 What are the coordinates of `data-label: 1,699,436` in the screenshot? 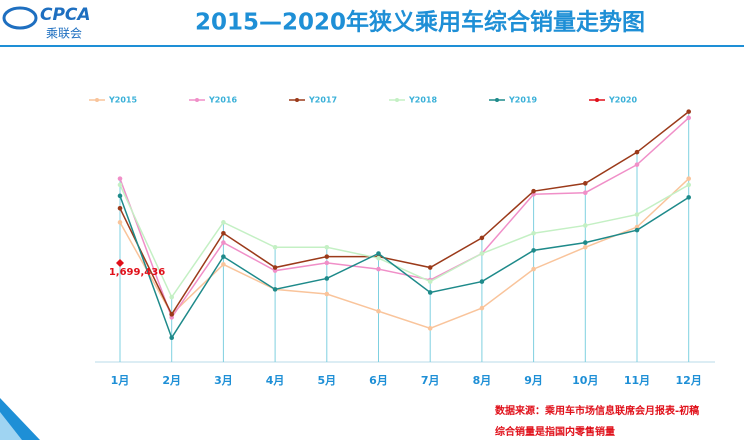 It's located at (137, 272).